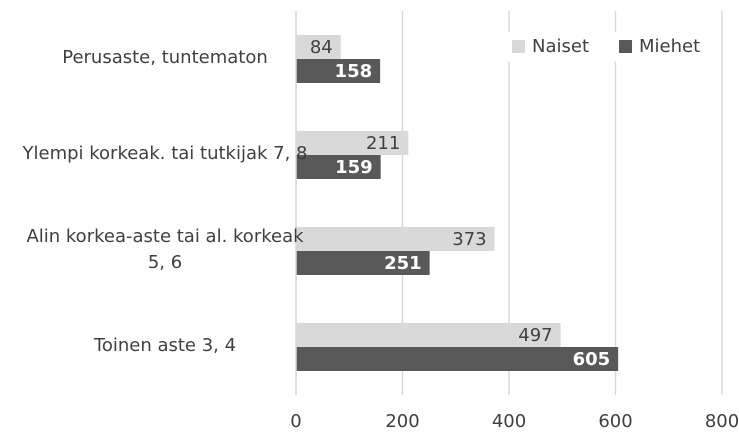  What do you see at coordinates (560, 46) in the screenshot?
I see `legend-label: Naiset` at bounding box center [560, 46].